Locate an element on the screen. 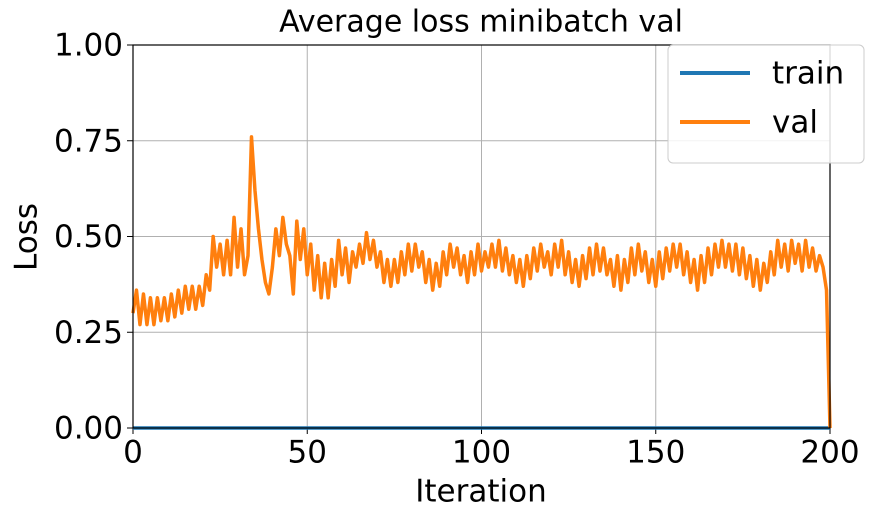 This screenshot has width=875, height=520. chart-title: Average loss minibatch val is located at coordinates (481, 22).